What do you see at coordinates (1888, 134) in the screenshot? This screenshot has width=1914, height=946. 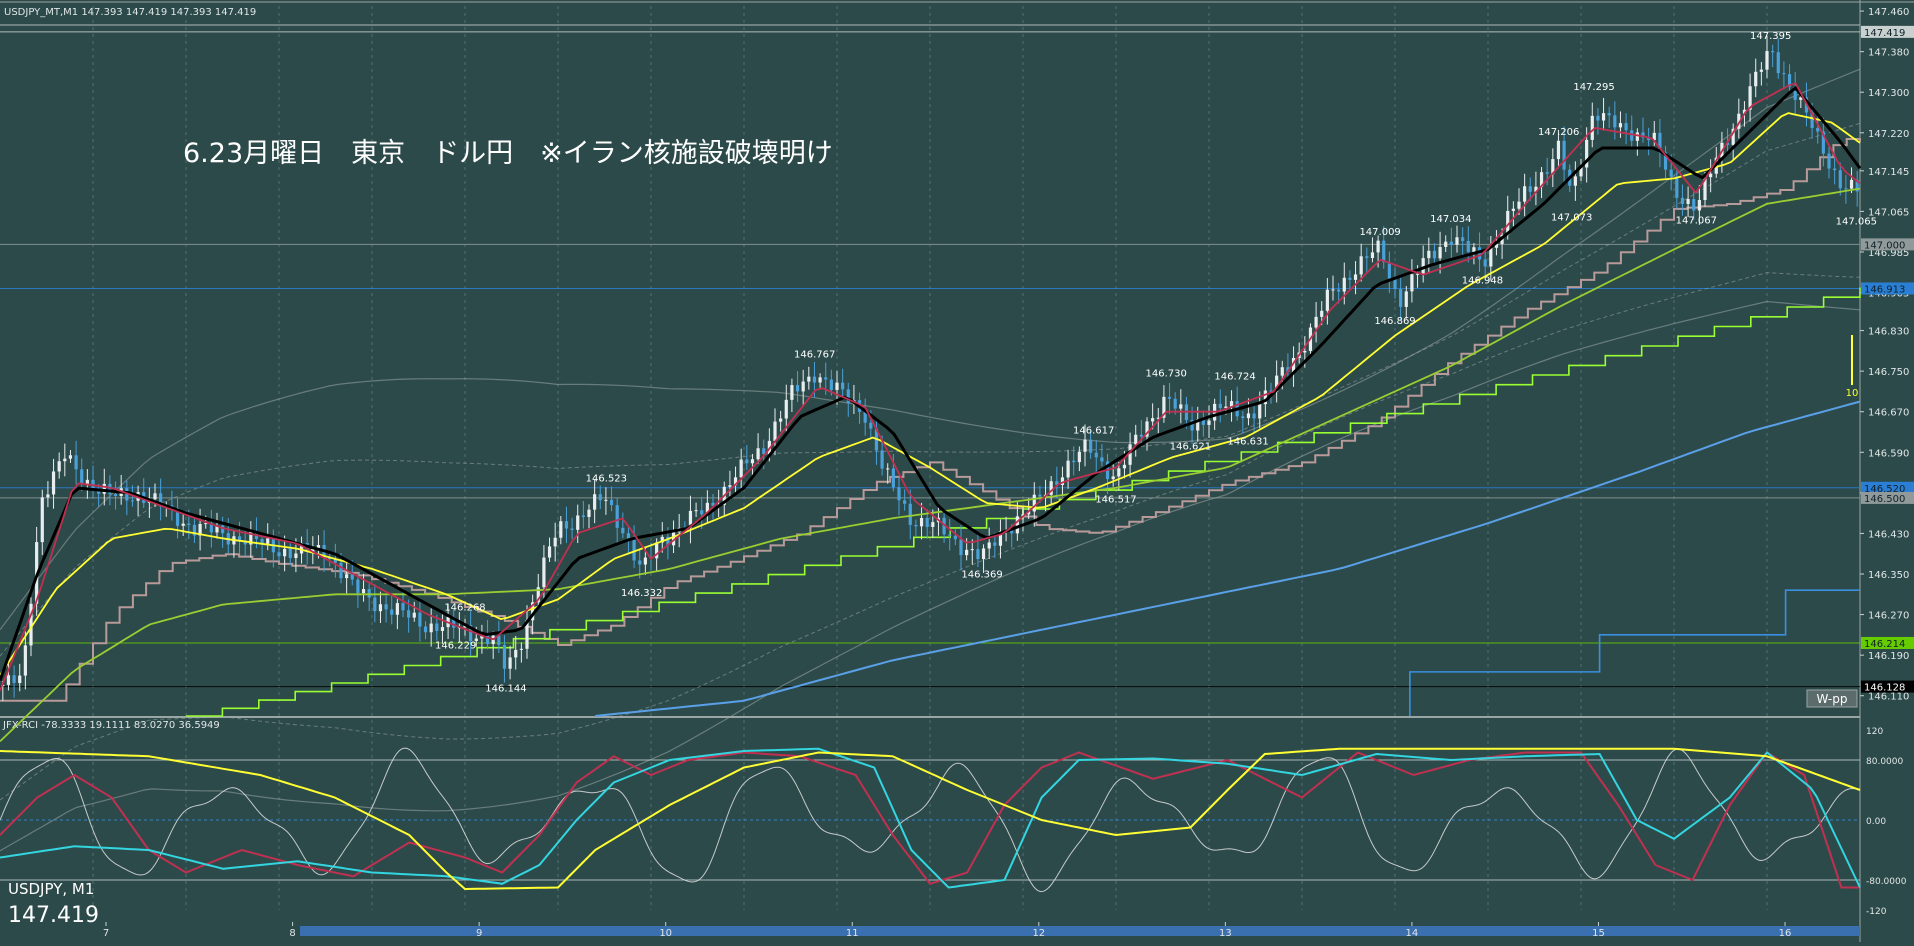 I see `price-tick-label: 147.220` at bounding box center [1888, 134].